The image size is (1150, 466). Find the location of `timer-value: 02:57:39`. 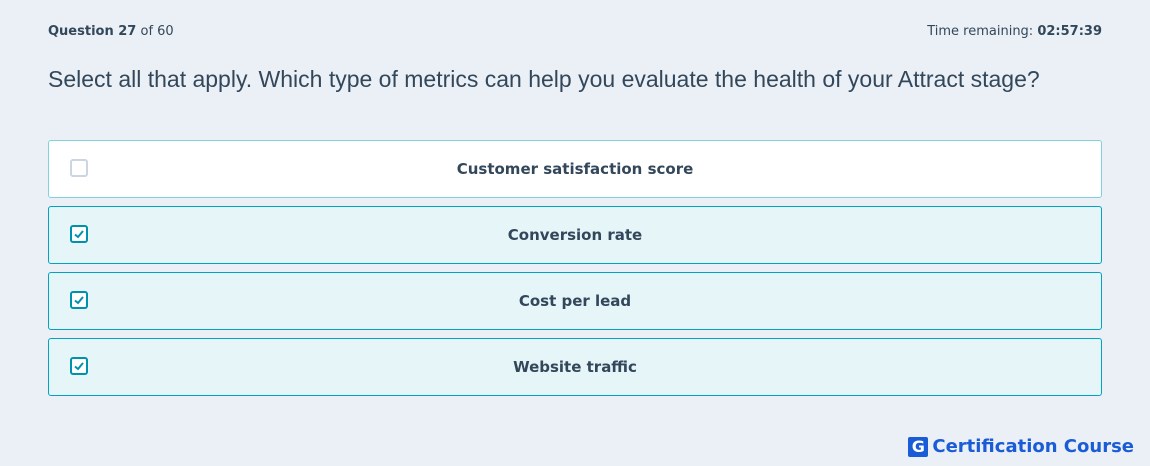

timer-value: 02:57:39 is located at coordinates (1069, 31).